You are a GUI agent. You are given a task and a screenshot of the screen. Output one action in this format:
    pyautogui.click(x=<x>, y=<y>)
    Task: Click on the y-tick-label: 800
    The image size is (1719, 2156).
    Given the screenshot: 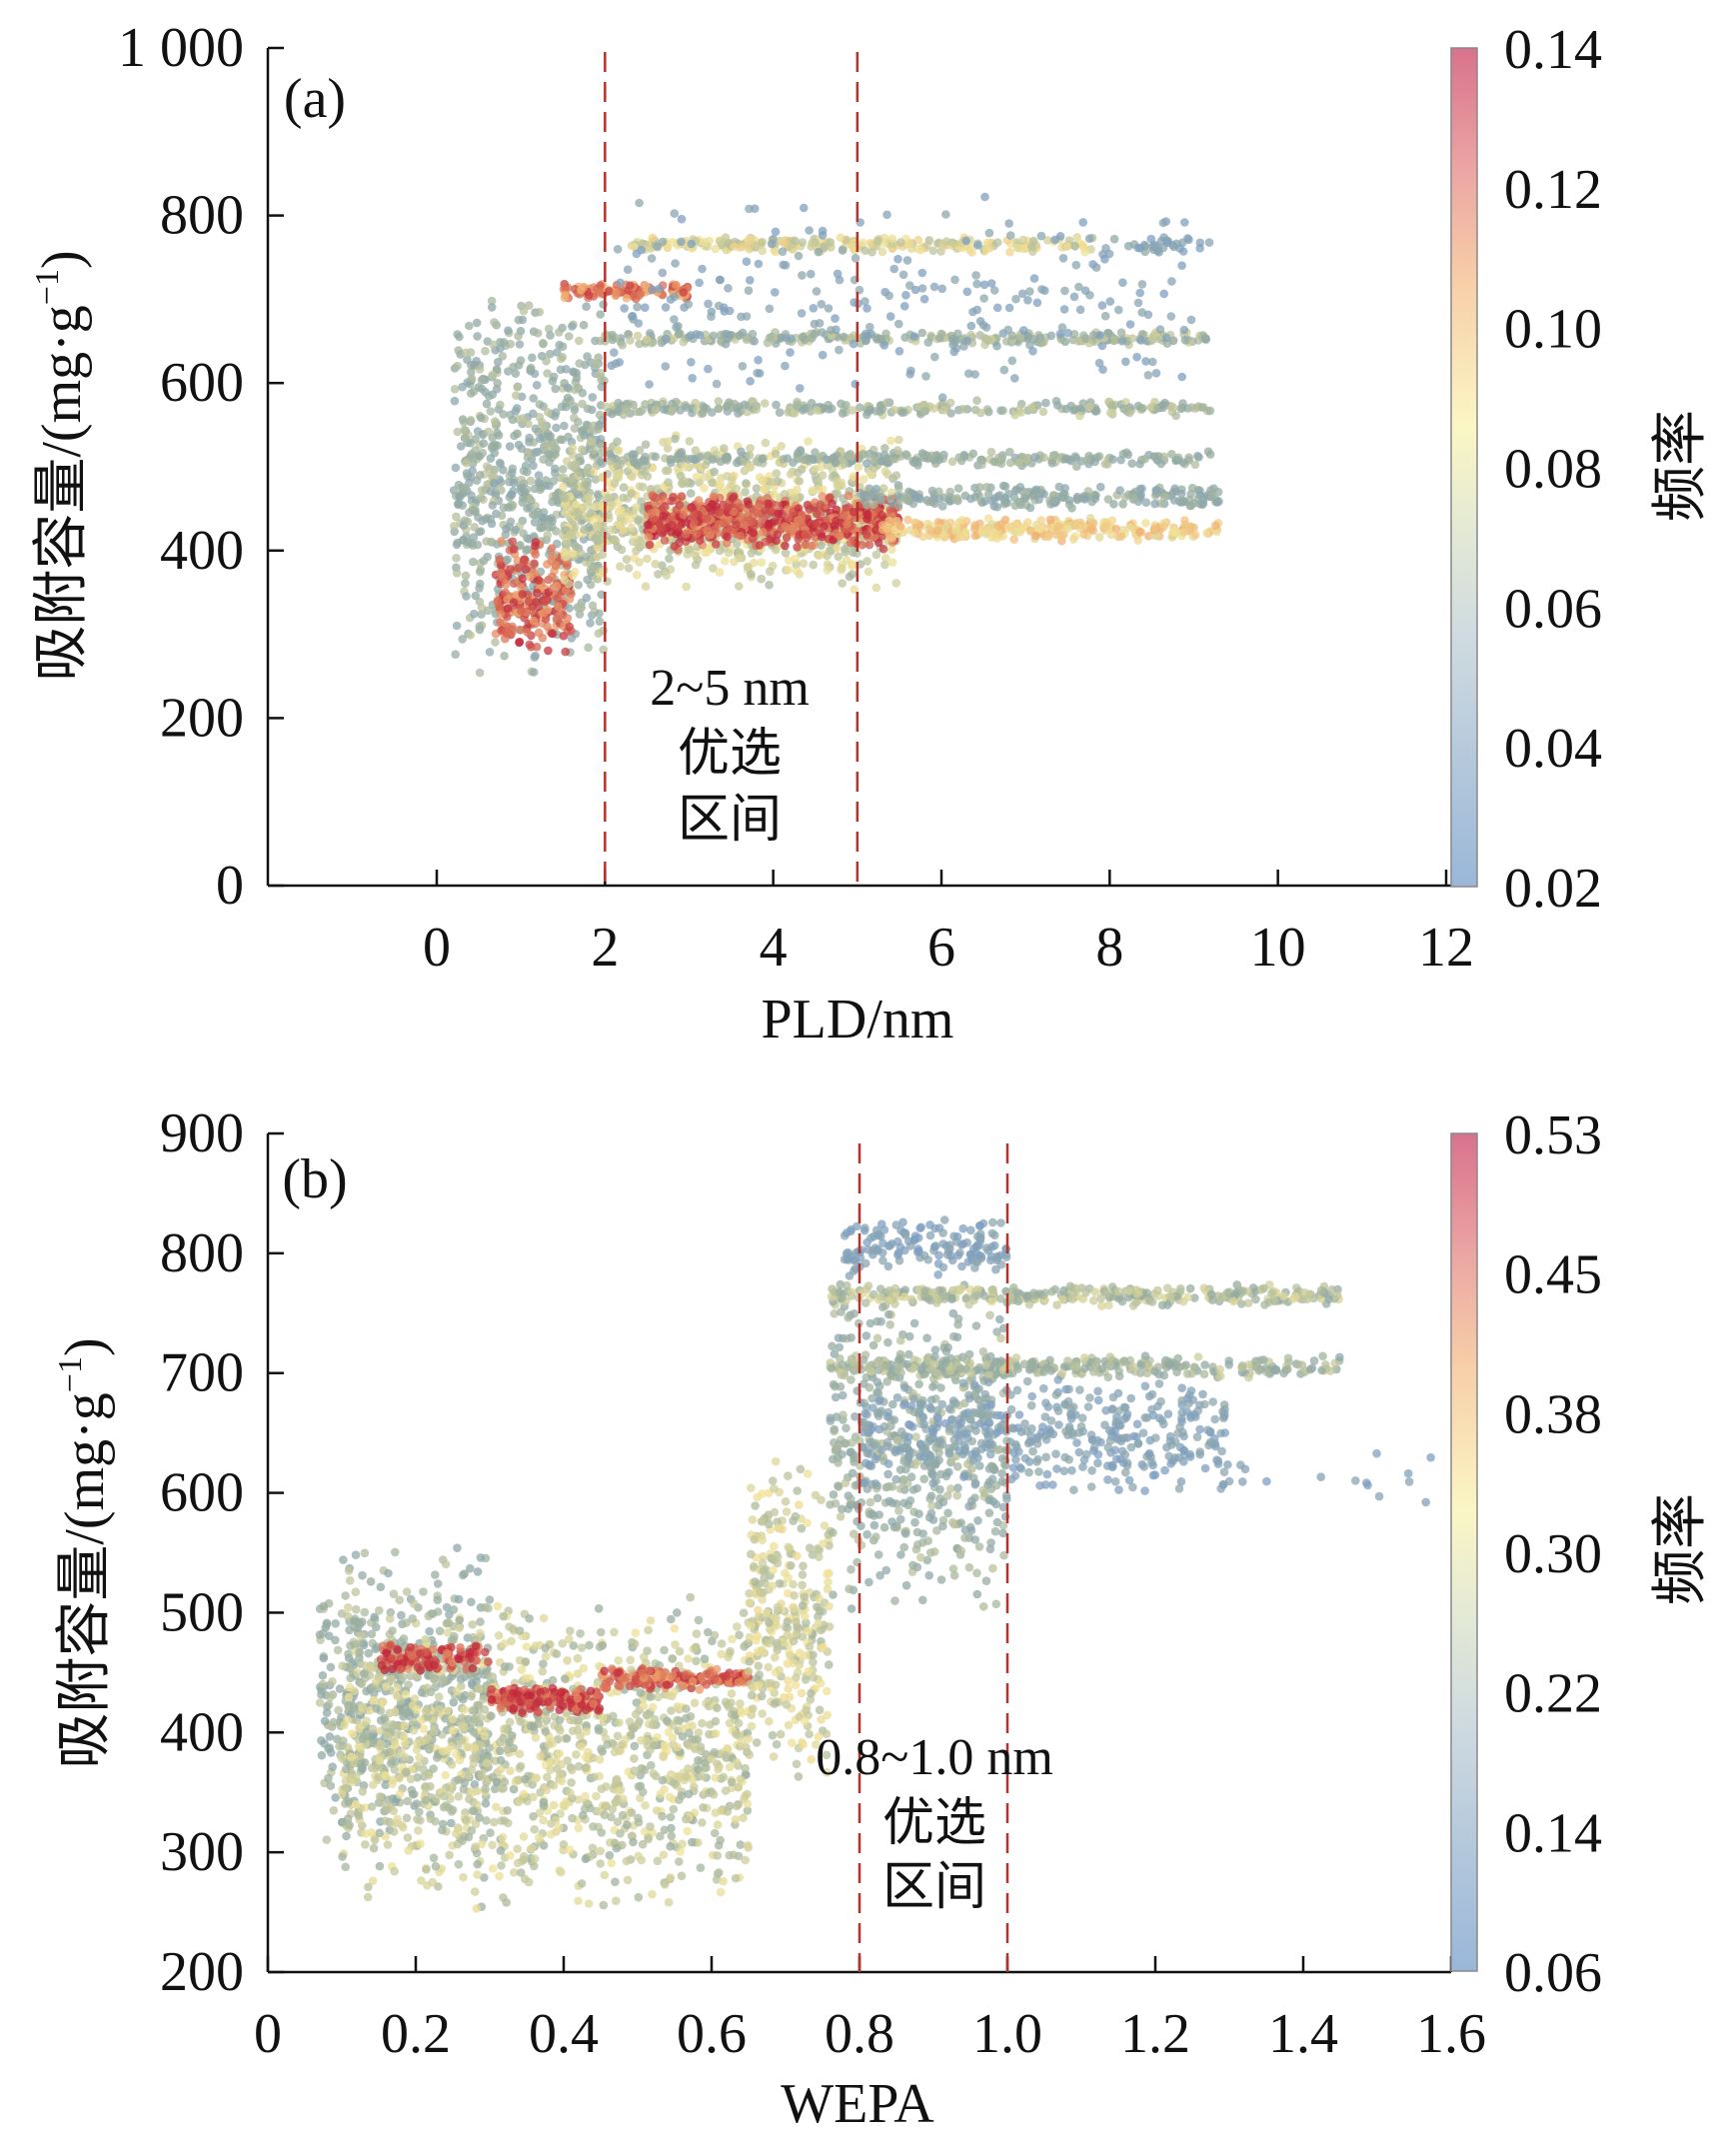 What is the action you would take?
    pyautogui.click(x=202, y=216)
    